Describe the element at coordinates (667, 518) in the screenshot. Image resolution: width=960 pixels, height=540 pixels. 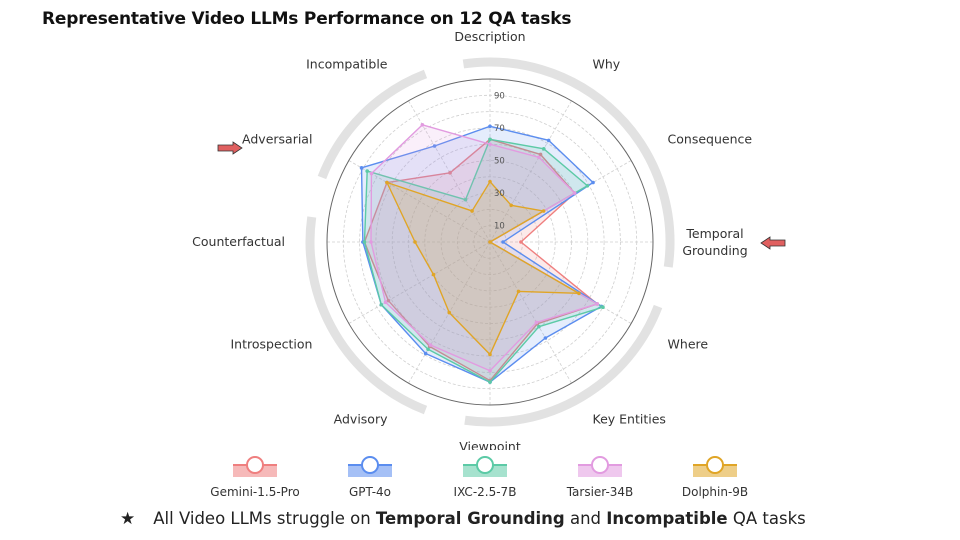
I see `footer-bold-2: Incompatible` at that location.